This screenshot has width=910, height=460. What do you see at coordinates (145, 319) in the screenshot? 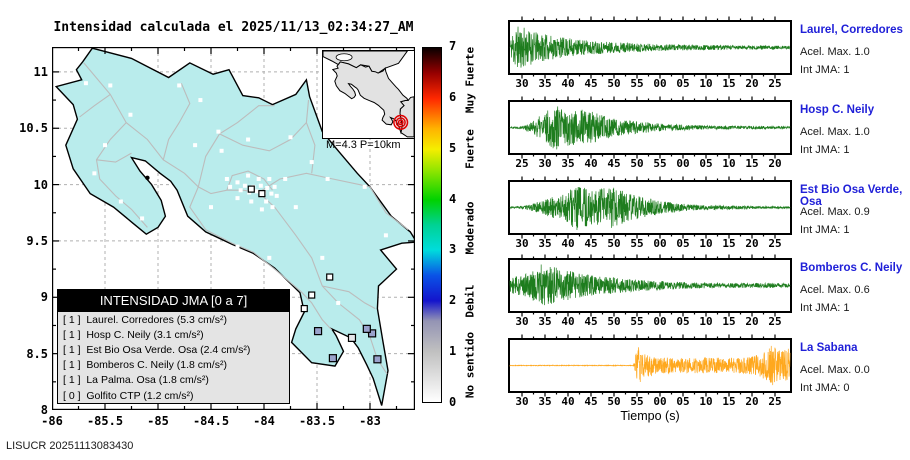
I see `legend-item: [ 1 ] Laurel. Corredores (5.3 cm/s²)` at bounding box center [145, 319].